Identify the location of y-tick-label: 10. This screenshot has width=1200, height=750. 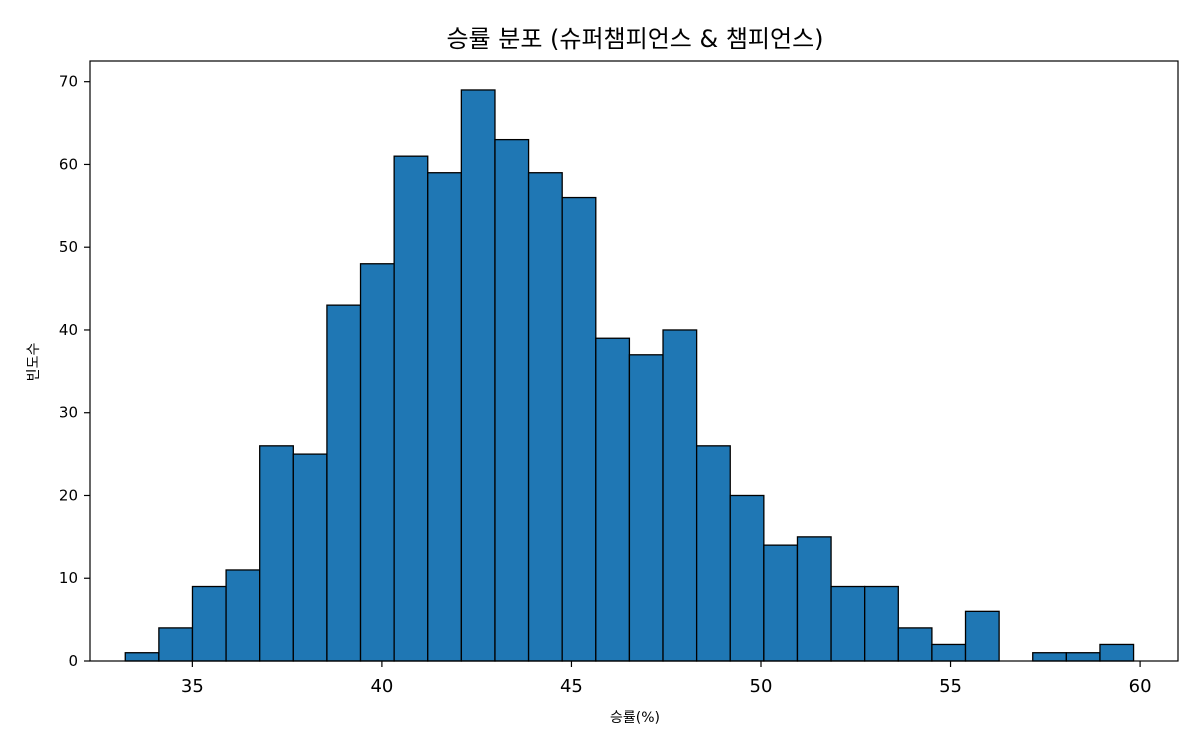
(68, 578).